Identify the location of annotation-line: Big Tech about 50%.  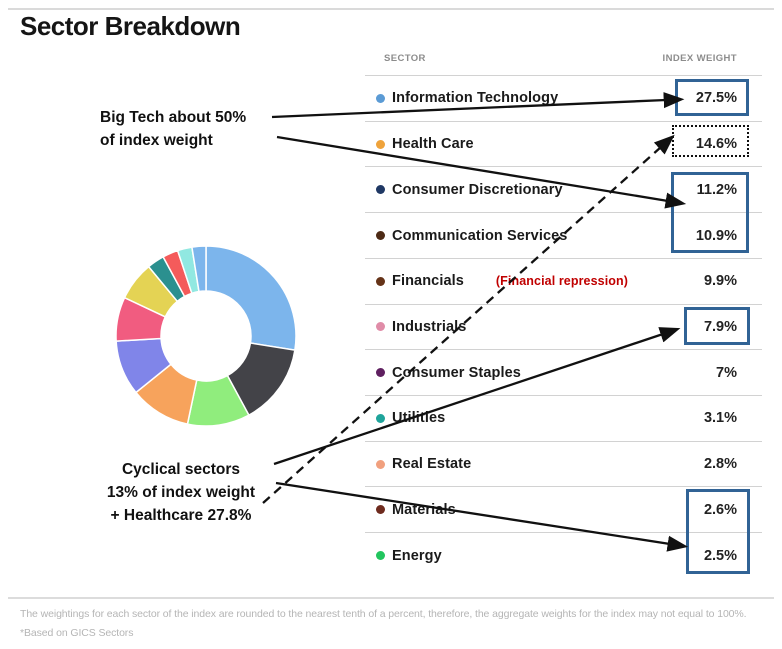
(173, 117).